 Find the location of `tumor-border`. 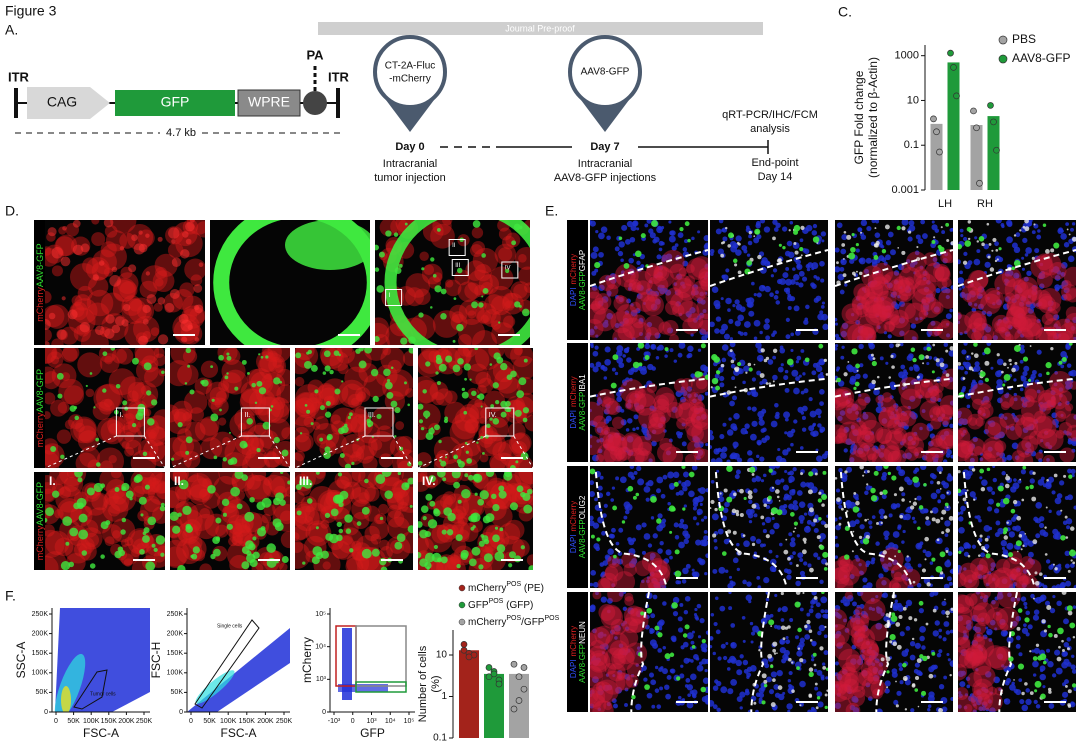

tumor-border is located at coordinates (999, 530).